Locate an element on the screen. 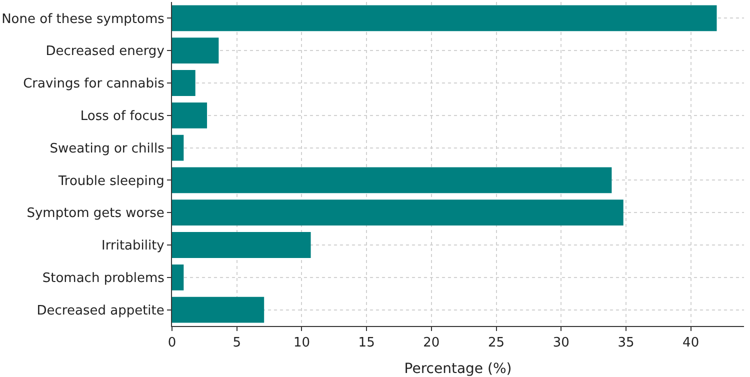  y-tick-label: Cravings for cannabis is located at coordinates (94, 84).